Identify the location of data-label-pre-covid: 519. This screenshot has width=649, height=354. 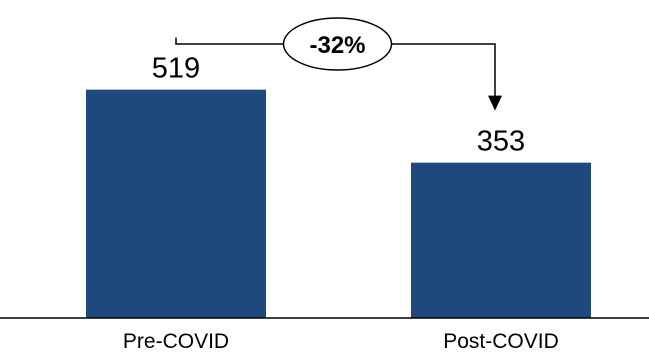
(176, 69).